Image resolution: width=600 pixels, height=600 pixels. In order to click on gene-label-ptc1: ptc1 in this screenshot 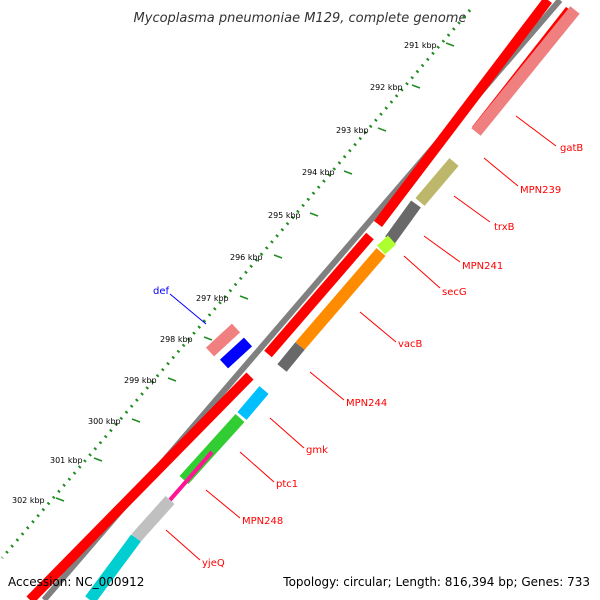, I will do `click(287, 484)`.